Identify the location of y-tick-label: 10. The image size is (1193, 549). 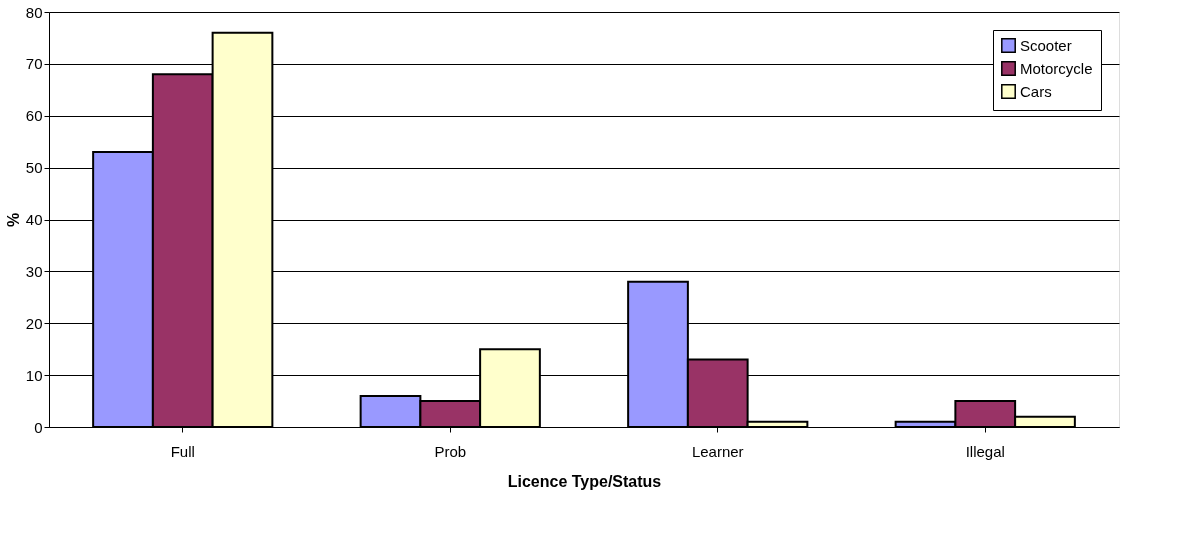
(34, 375).